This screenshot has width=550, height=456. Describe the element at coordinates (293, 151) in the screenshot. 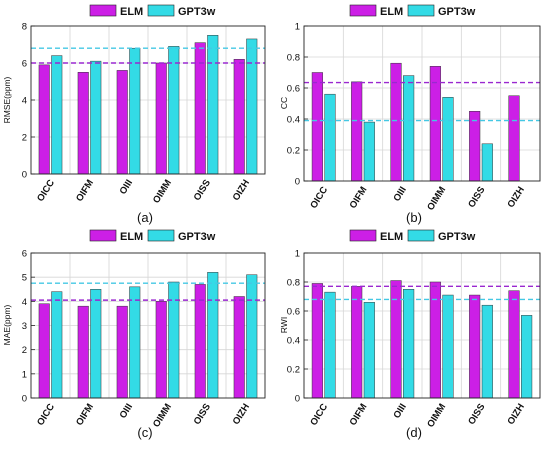

I see `y-tick-label: 0.2` at that location.